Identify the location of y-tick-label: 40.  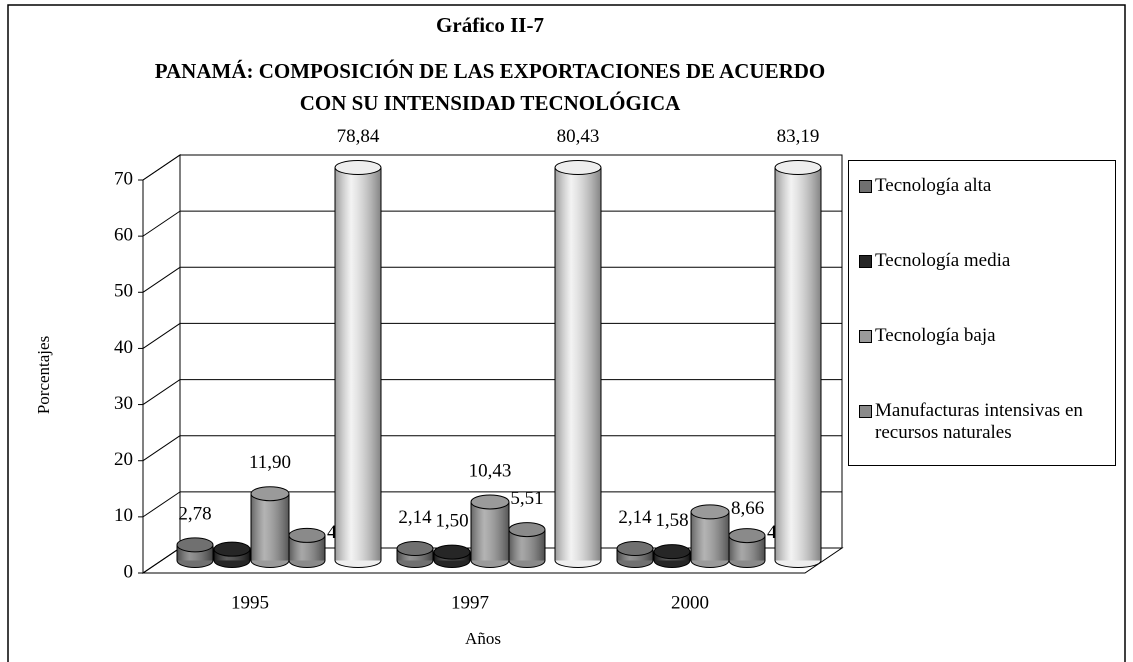
(123, 347).